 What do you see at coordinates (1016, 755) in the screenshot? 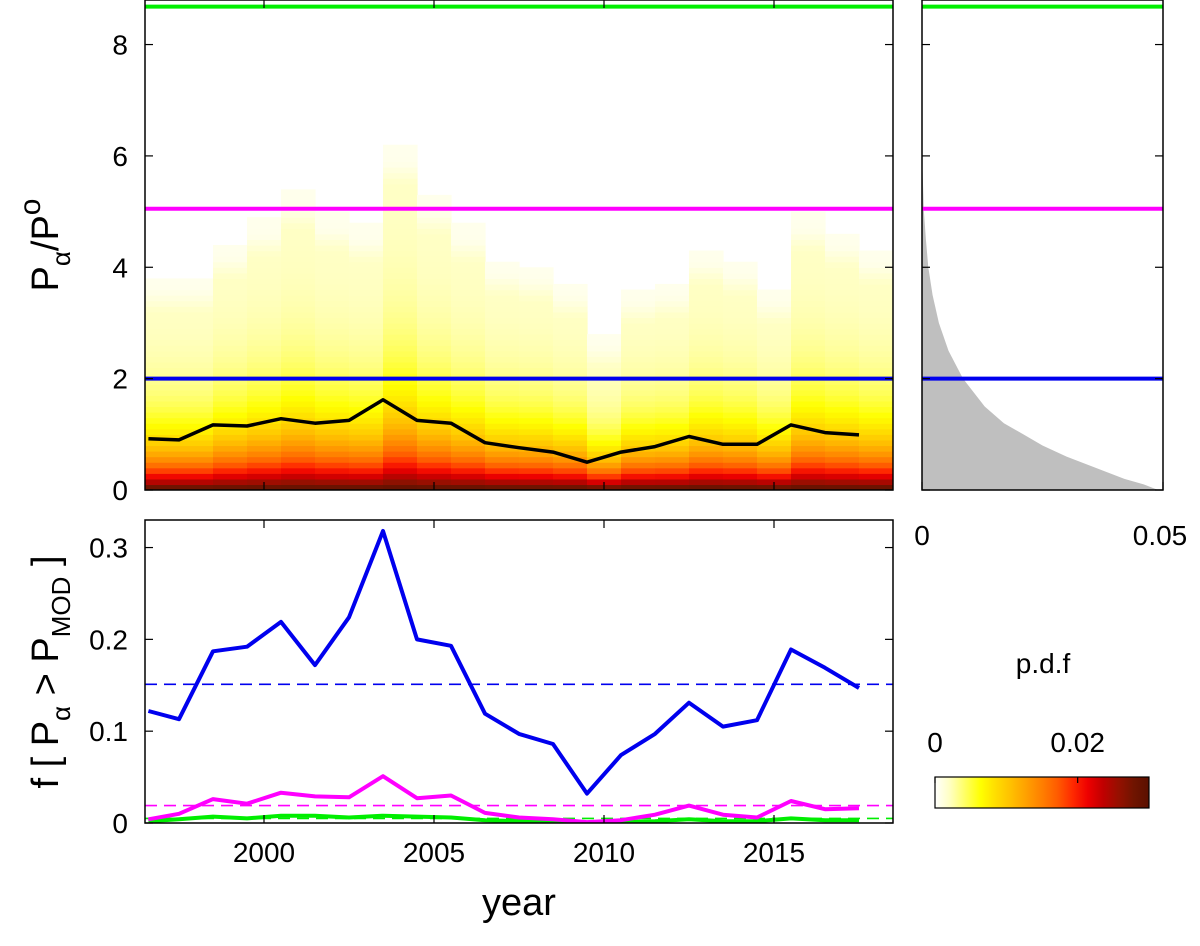
I see `colorbar-ticks: 0 0.02` at bounding box center [1016, 755].